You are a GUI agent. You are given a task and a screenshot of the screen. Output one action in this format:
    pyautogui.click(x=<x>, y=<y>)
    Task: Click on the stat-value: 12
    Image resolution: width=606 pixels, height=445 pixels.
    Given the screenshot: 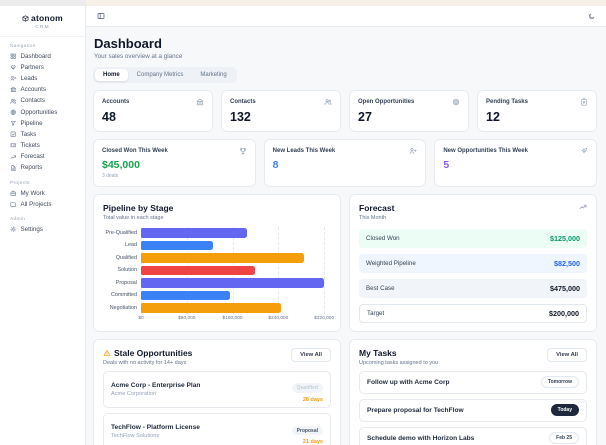 What is the action you would take?
    pyautogui.click(x=493, y=116)
    